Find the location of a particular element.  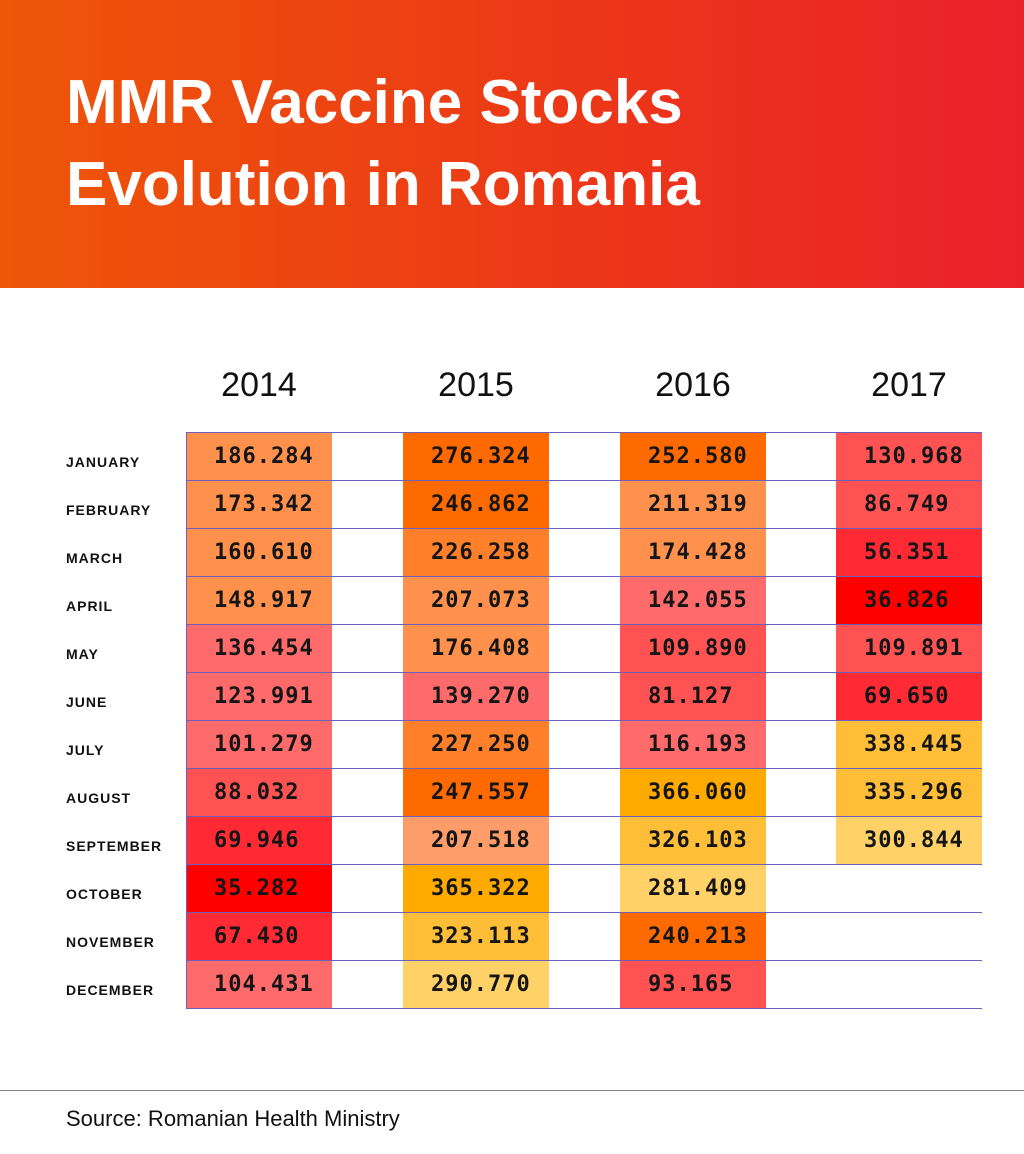

value-cell-august-2014: 88.032 is located at coordinates (259, 792).